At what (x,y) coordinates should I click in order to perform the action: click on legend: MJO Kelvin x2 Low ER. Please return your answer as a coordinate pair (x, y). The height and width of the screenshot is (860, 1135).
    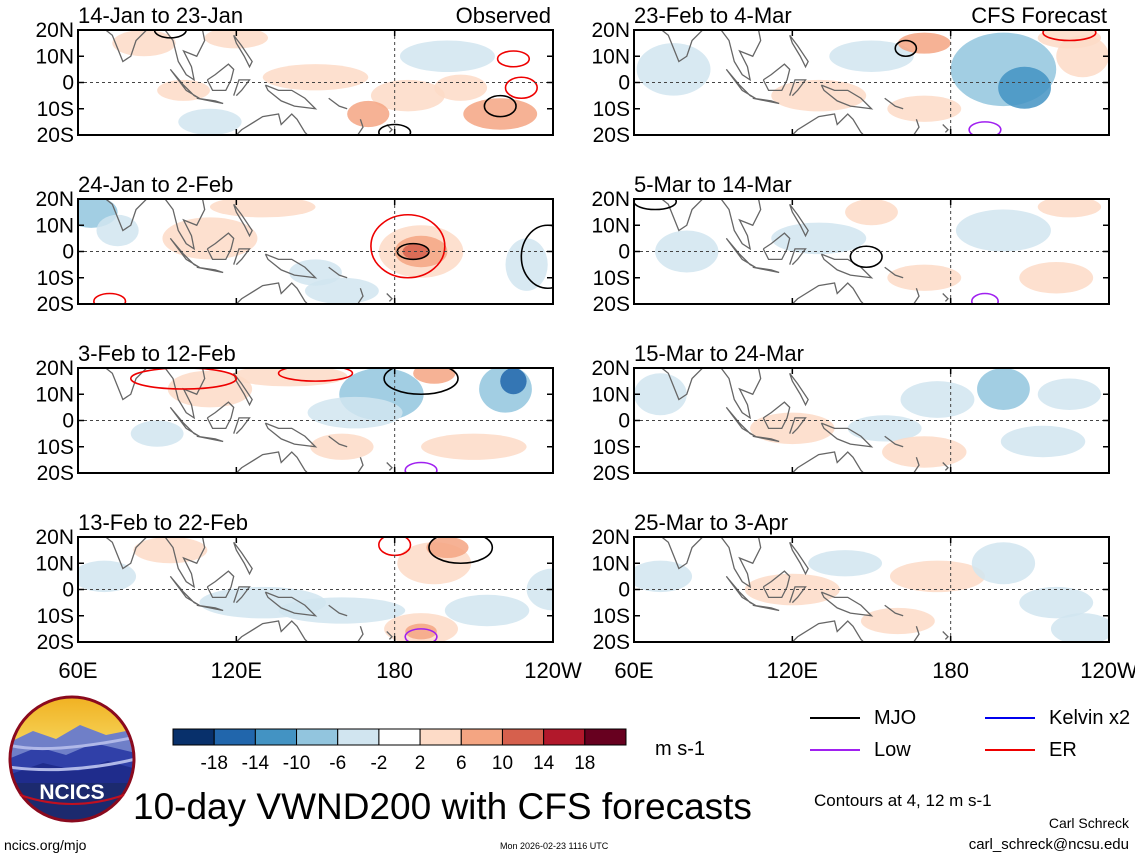
    Looking at the image, I should click on (972, 736).